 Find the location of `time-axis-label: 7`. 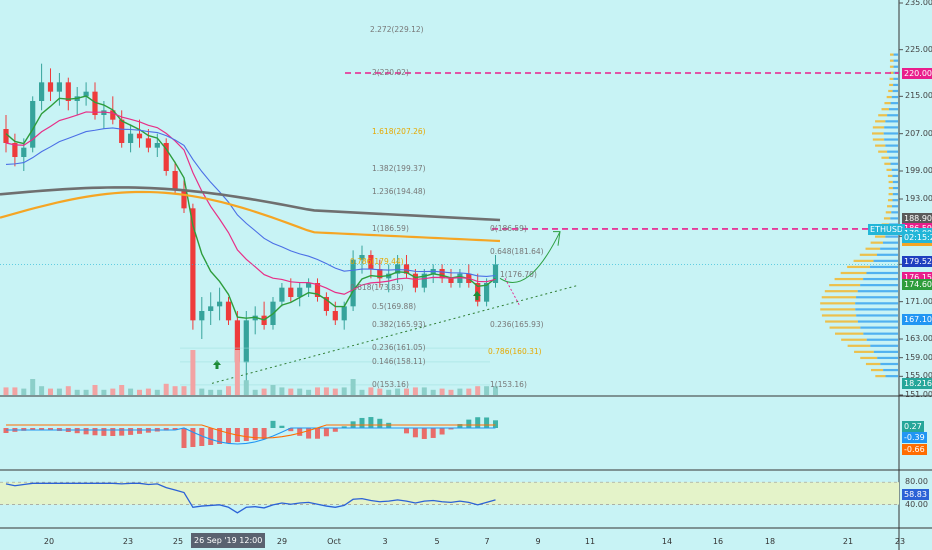

time-axis-label: 7 is located at coordinates (487, 541).